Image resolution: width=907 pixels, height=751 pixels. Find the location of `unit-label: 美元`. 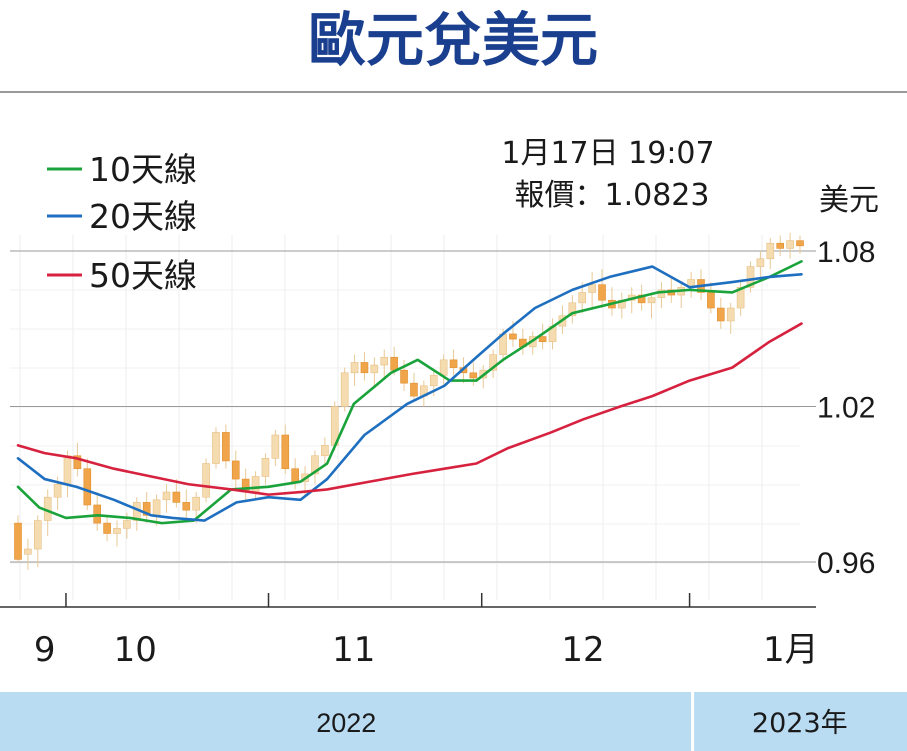

unit-label: 美元 is located at coordinates (849, 200).